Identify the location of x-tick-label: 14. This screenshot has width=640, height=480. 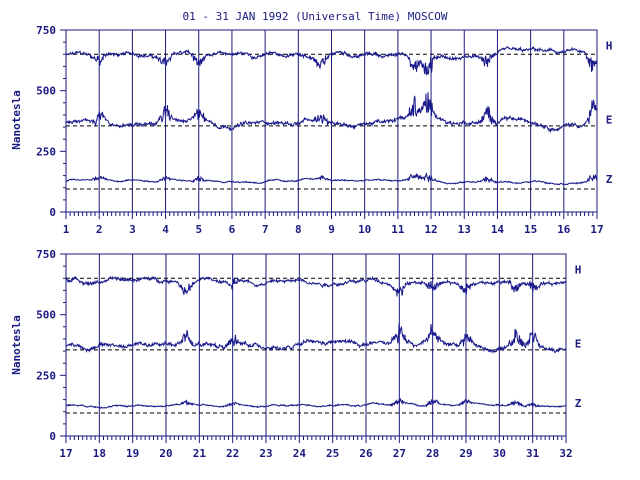
(498, 229).